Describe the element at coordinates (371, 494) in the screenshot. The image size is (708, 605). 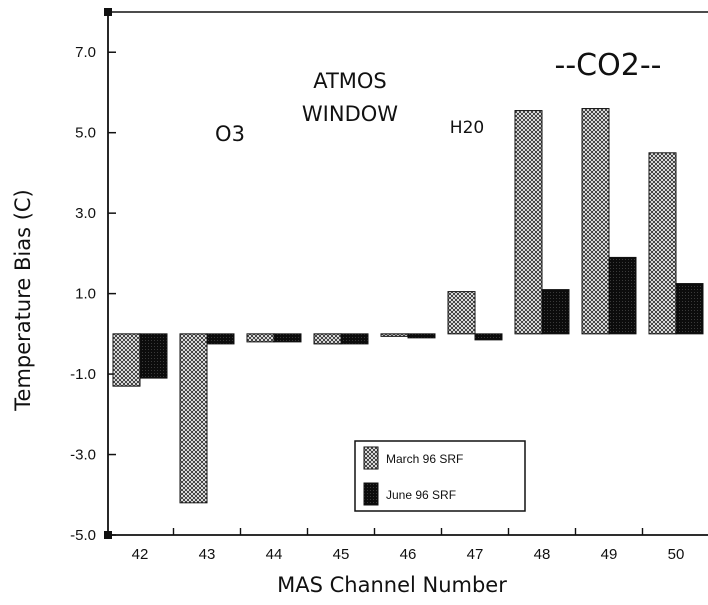
I see `legend-swatch-june` at that location.